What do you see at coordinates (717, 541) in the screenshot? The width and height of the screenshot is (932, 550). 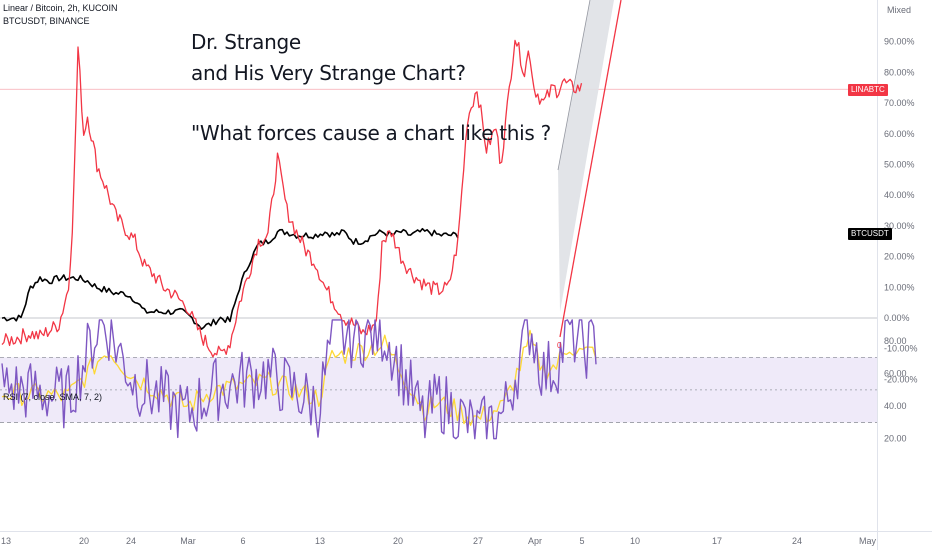 I see `time-tick-label: 17` at bounding box center [717, 541].